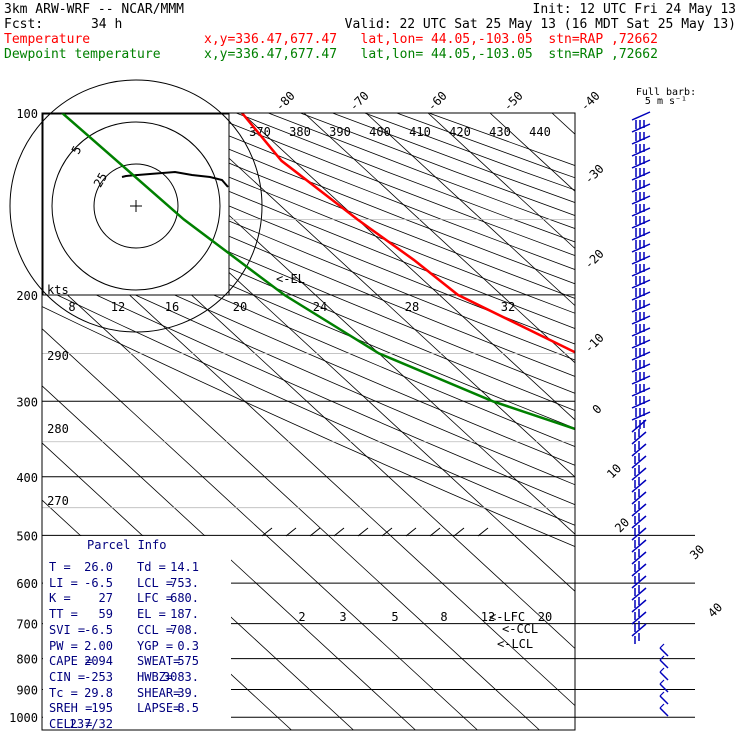  I want to click on parcel-value: 0.3, so click(188, 645).